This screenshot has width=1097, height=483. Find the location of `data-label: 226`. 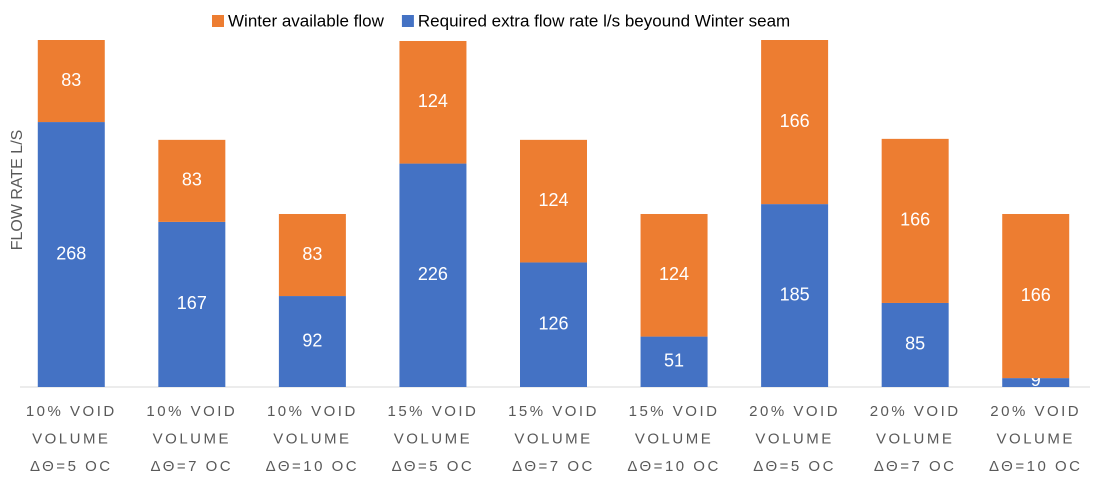

data-label: 226 is located at coordinates (433, 274).